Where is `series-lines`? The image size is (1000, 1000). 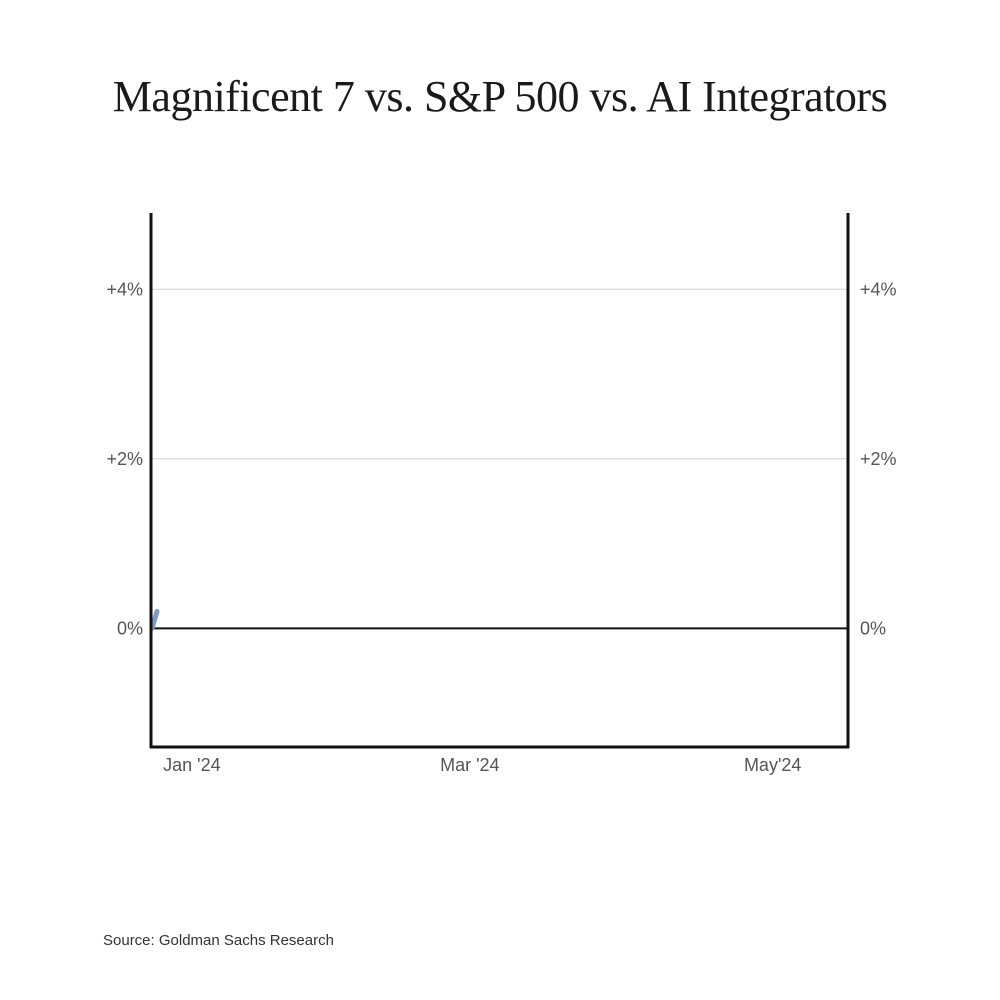 series-lines is located at coordinates (154, 619).